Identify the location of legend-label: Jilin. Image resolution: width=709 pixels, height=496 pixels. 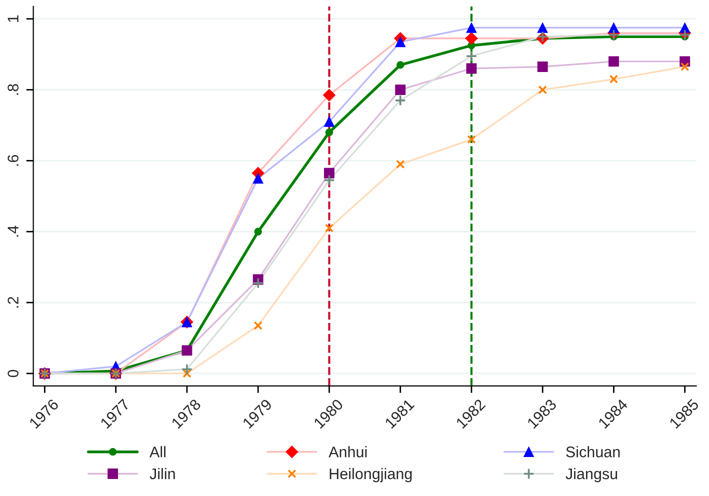
(162, 474).